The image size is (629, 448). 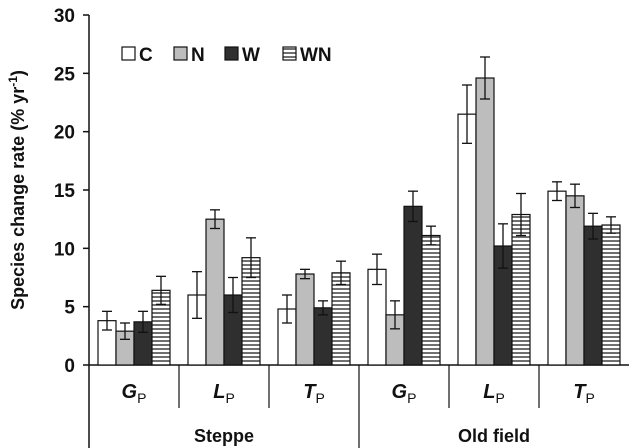 What do you see at coordinates (17, 190) in the screenshot?
I see `y-axis-title: Species change rate (% yr-1)` at bounding box center [17, 190].